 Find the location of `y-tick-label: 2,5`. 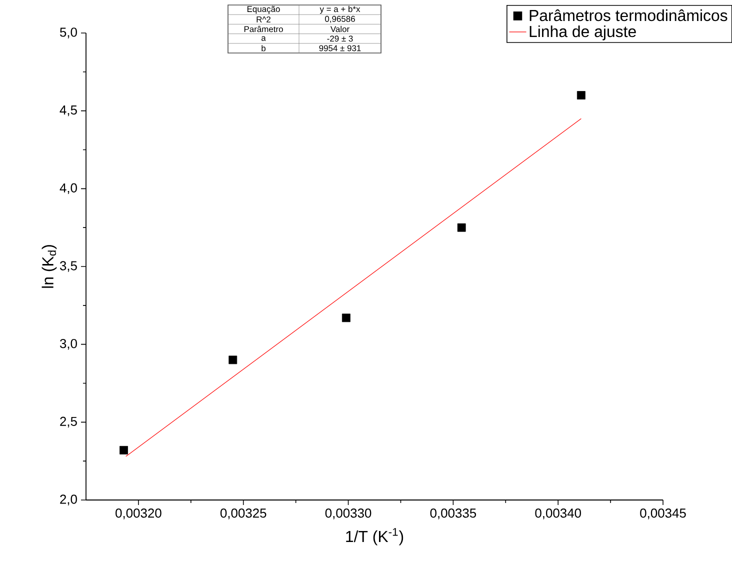

y-tick-label: 2,5 is located at coordinates (68, 422).